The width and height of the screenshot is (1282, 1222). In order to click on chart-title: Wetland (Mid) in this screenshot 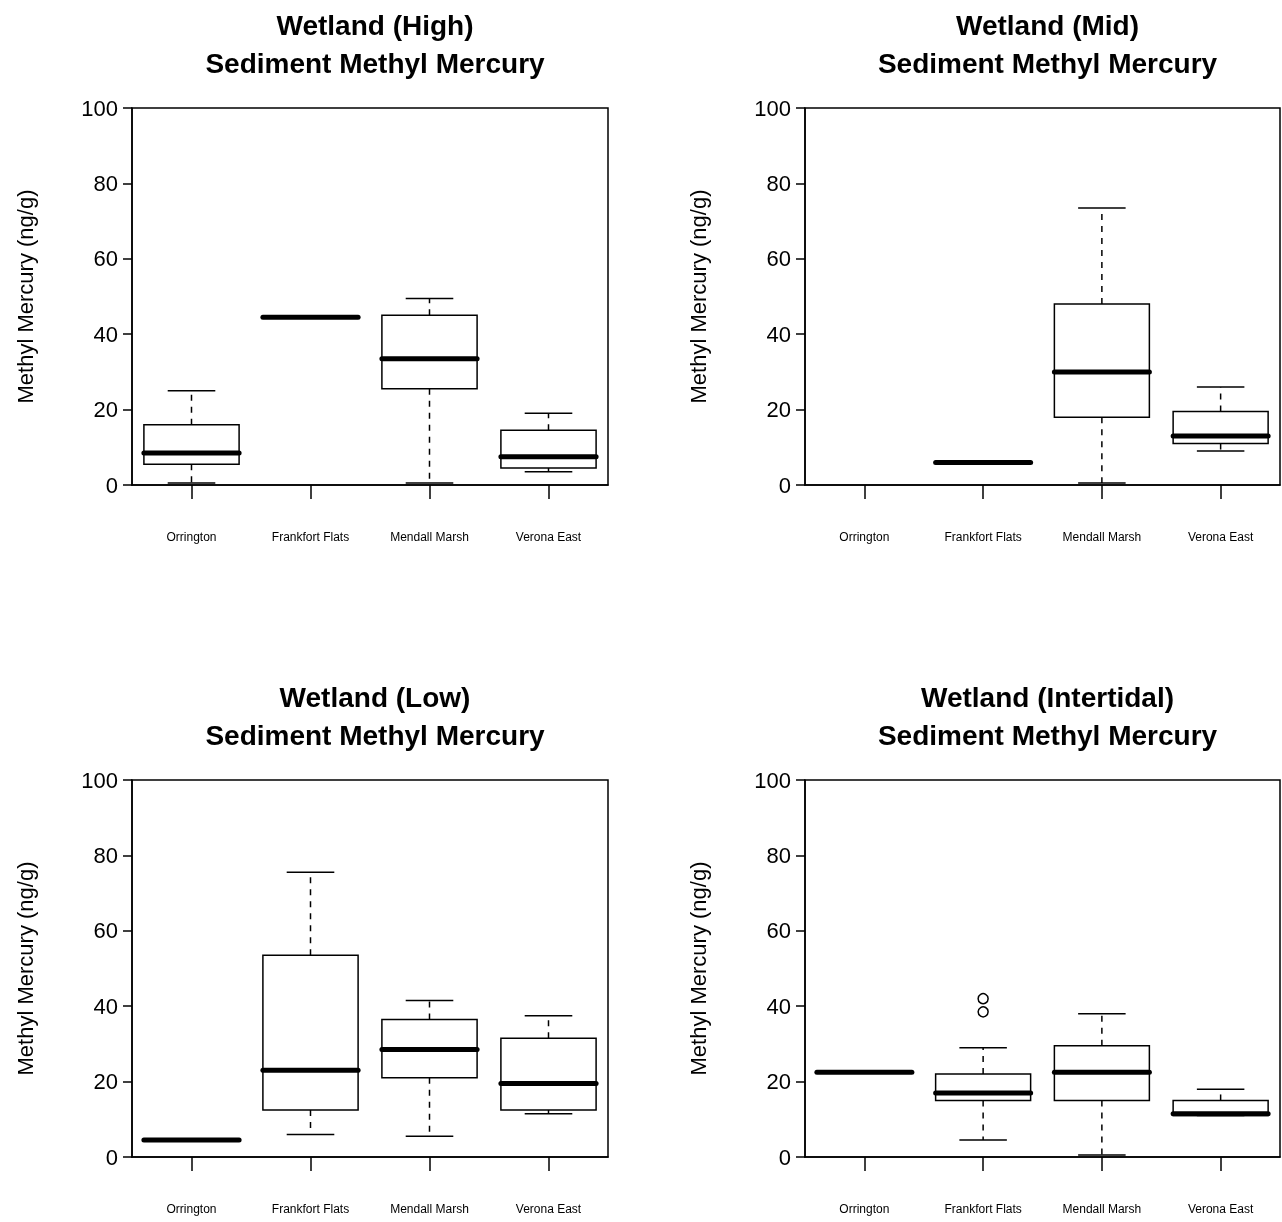, I will do `click(1047, 25)`.